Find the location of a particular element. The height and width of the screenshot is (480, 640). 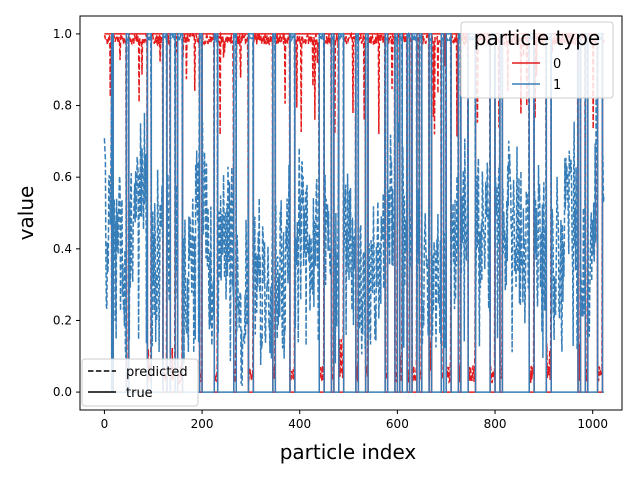

x-tick-label: 600 is located at coordinates (397, 424).